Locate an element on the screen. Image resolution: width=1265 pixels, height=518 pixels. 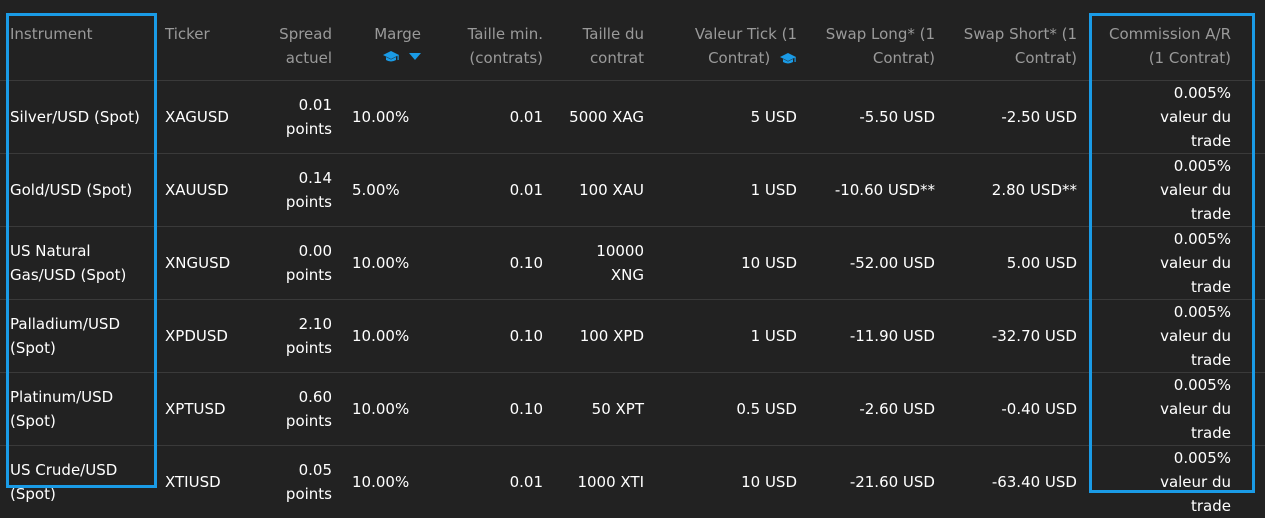
cell-instrument: Palladium/USD (Spot) is located at coordinates (77, 336).